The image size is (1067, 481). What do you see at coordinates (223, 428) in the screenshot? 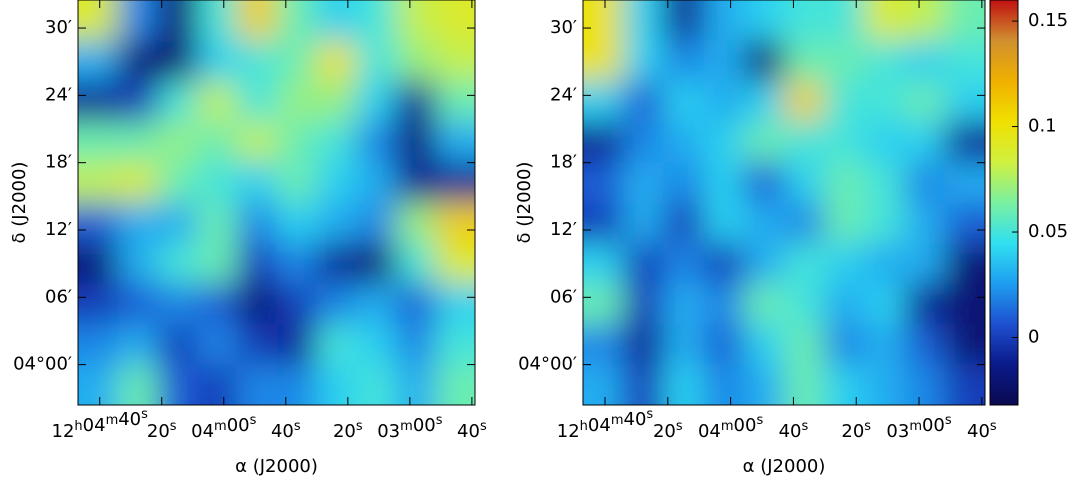
I see `x-tick-label: 04m00s` at bounding box center [223, 428].